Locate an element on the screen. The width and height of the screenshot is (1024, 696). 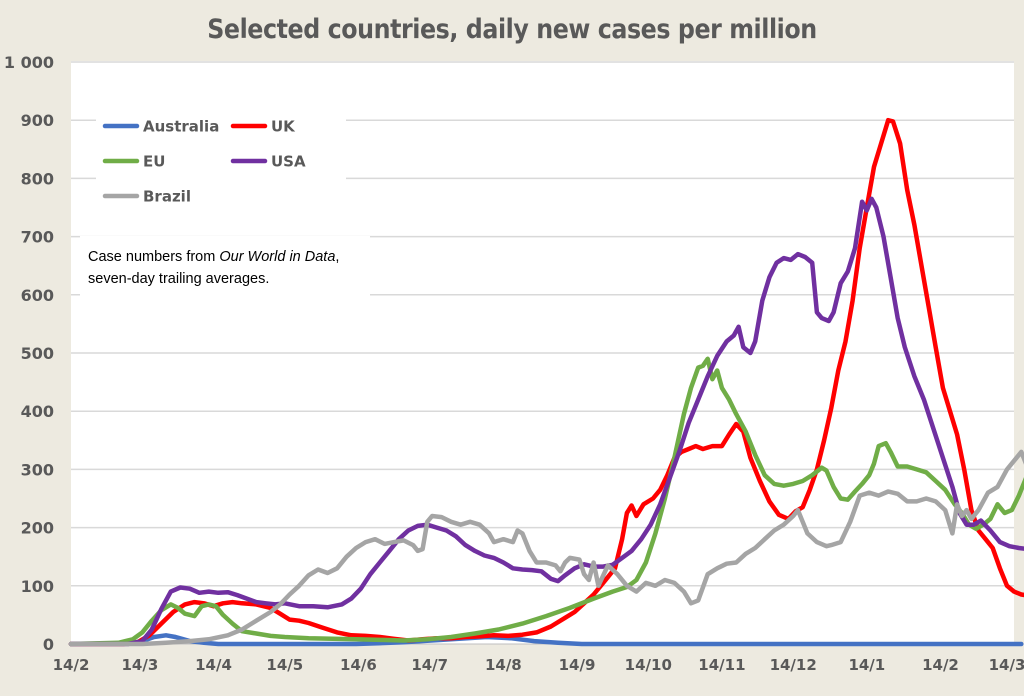
y-axis: 0 100 200 300 400 500 600 700 800 900 1 000 is located at coordinates (29, 353).